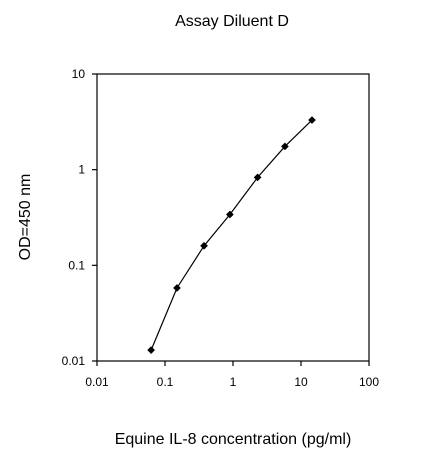  Describe the element at coordinates (232, 21) in the screenshot. I see `chart-title: Assay Diluent D` at that location.